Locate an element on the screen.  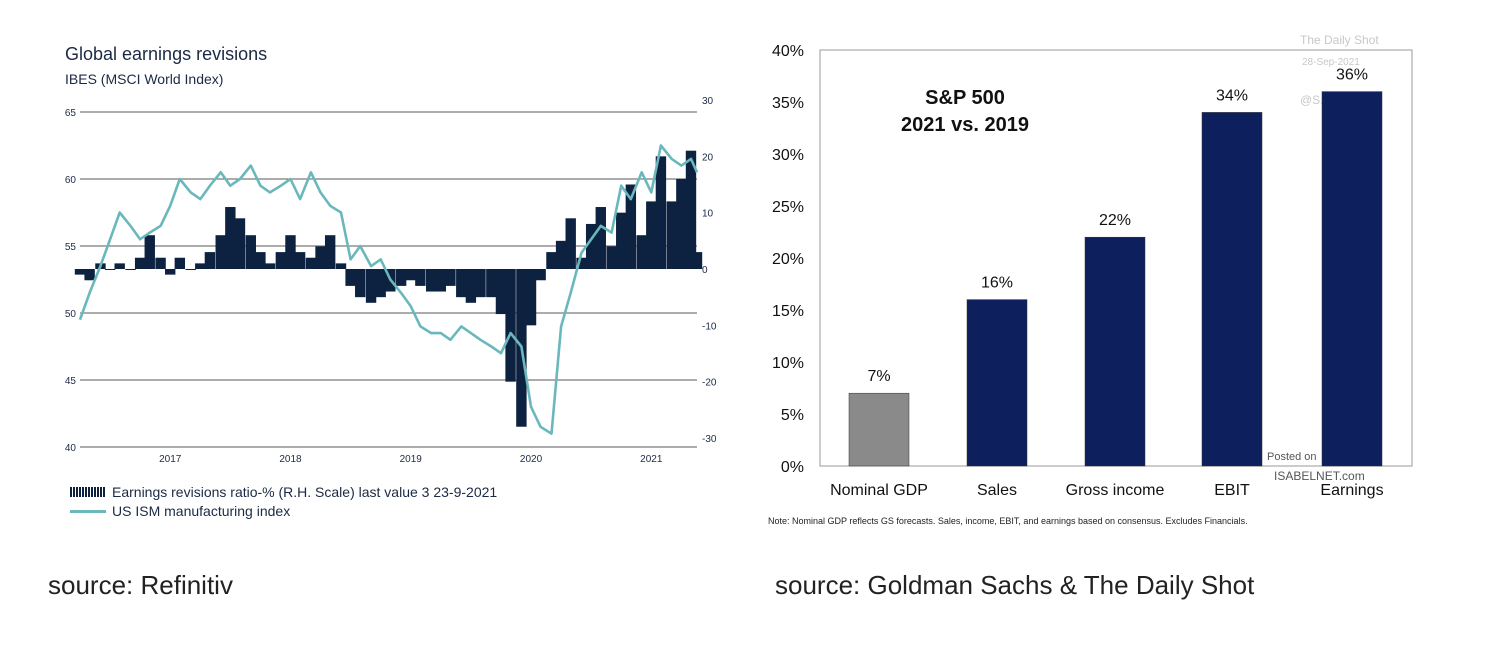
bar-chart-subtitle: 2021 vs. 2019 is located at coordinates (965, 125).